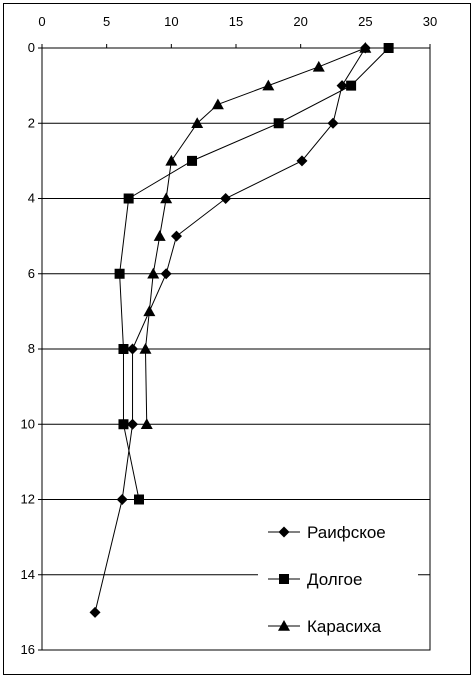 This screenshot has width=476, height=679. What do you see at coordinates (236, 21) in the screenshot?
I see `x-tick-label: 15` at bounding box center [236, 21].